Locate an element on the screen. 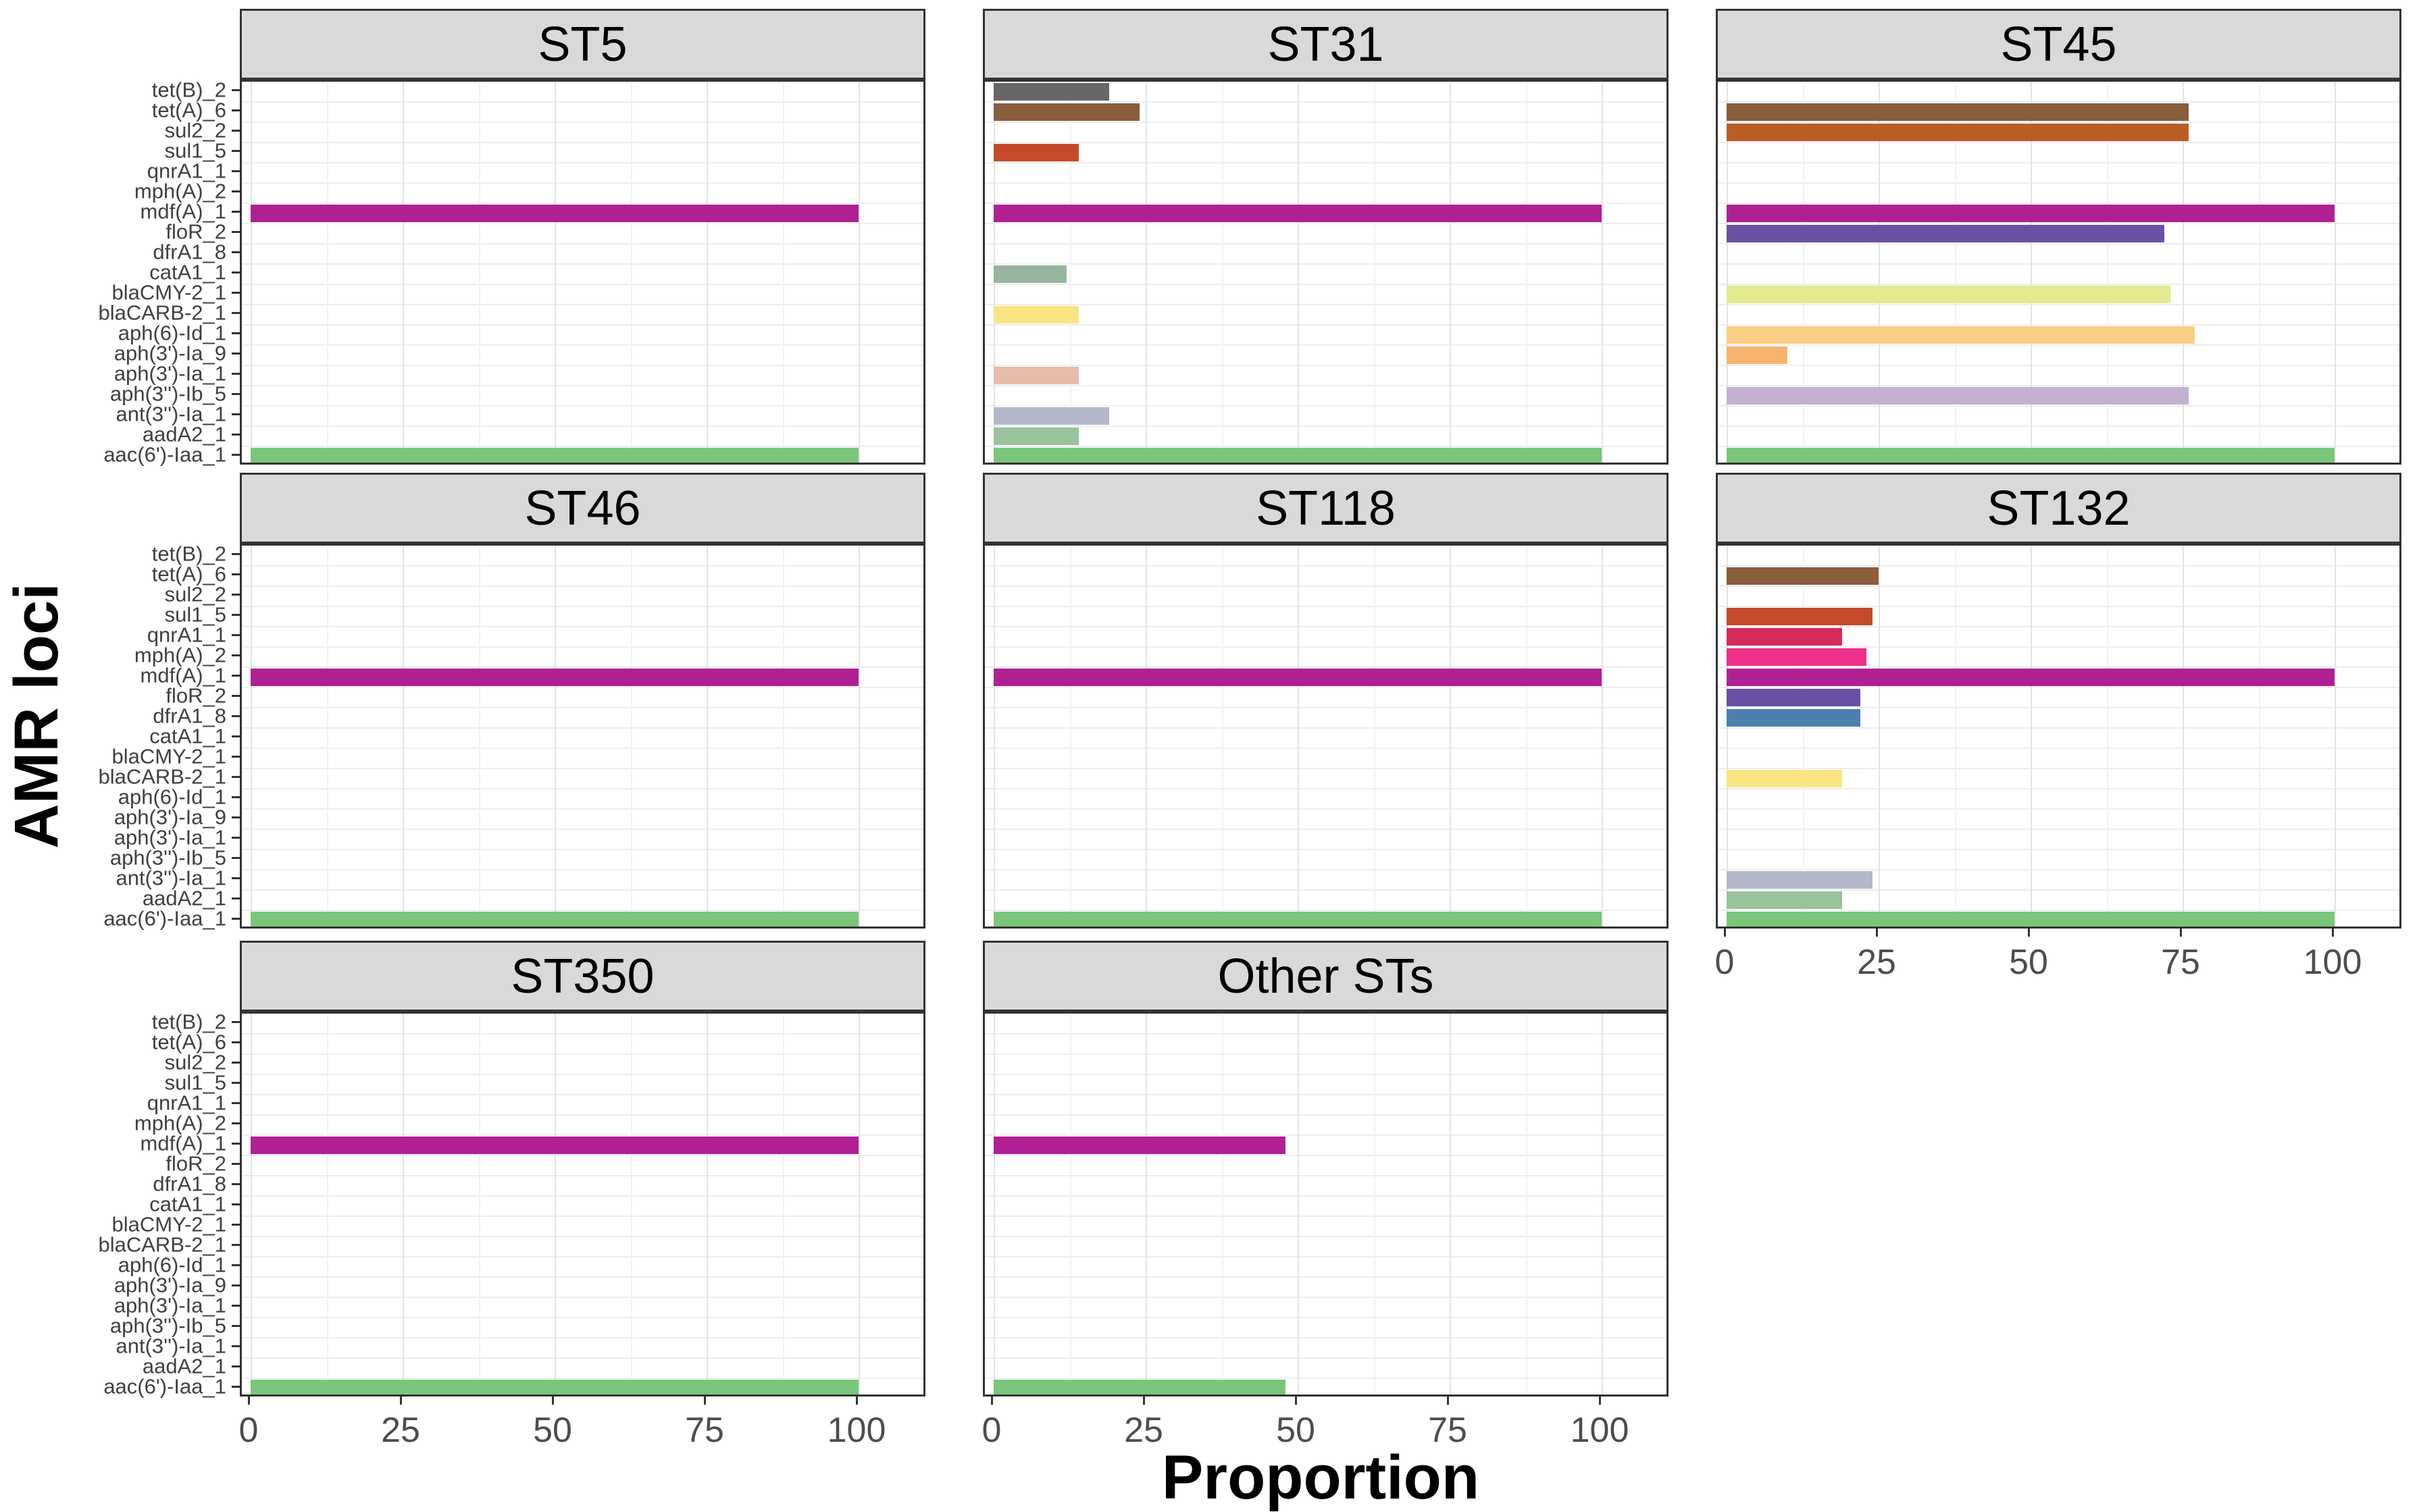 The image size is (2421, 1512). x-tick-label: 75 is located at coordinates (1447, 1430).